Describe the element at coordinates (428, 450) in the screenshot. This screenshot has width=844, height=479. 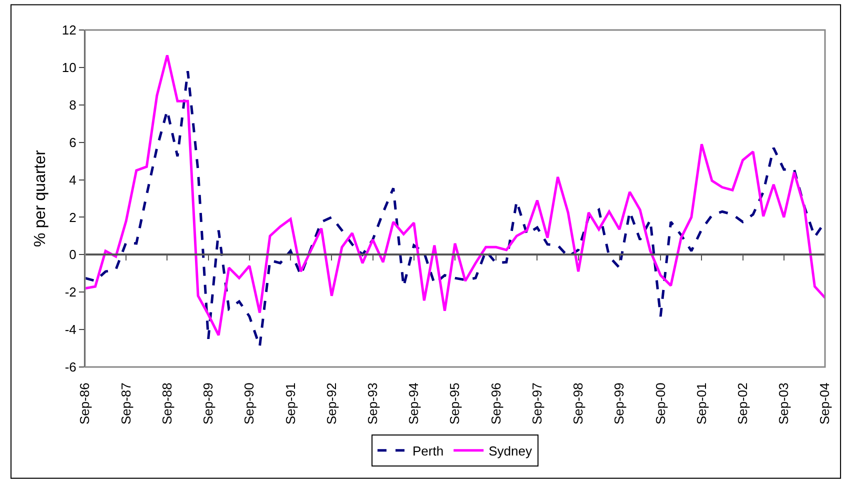
I see `legend-label: Perth` at that location.